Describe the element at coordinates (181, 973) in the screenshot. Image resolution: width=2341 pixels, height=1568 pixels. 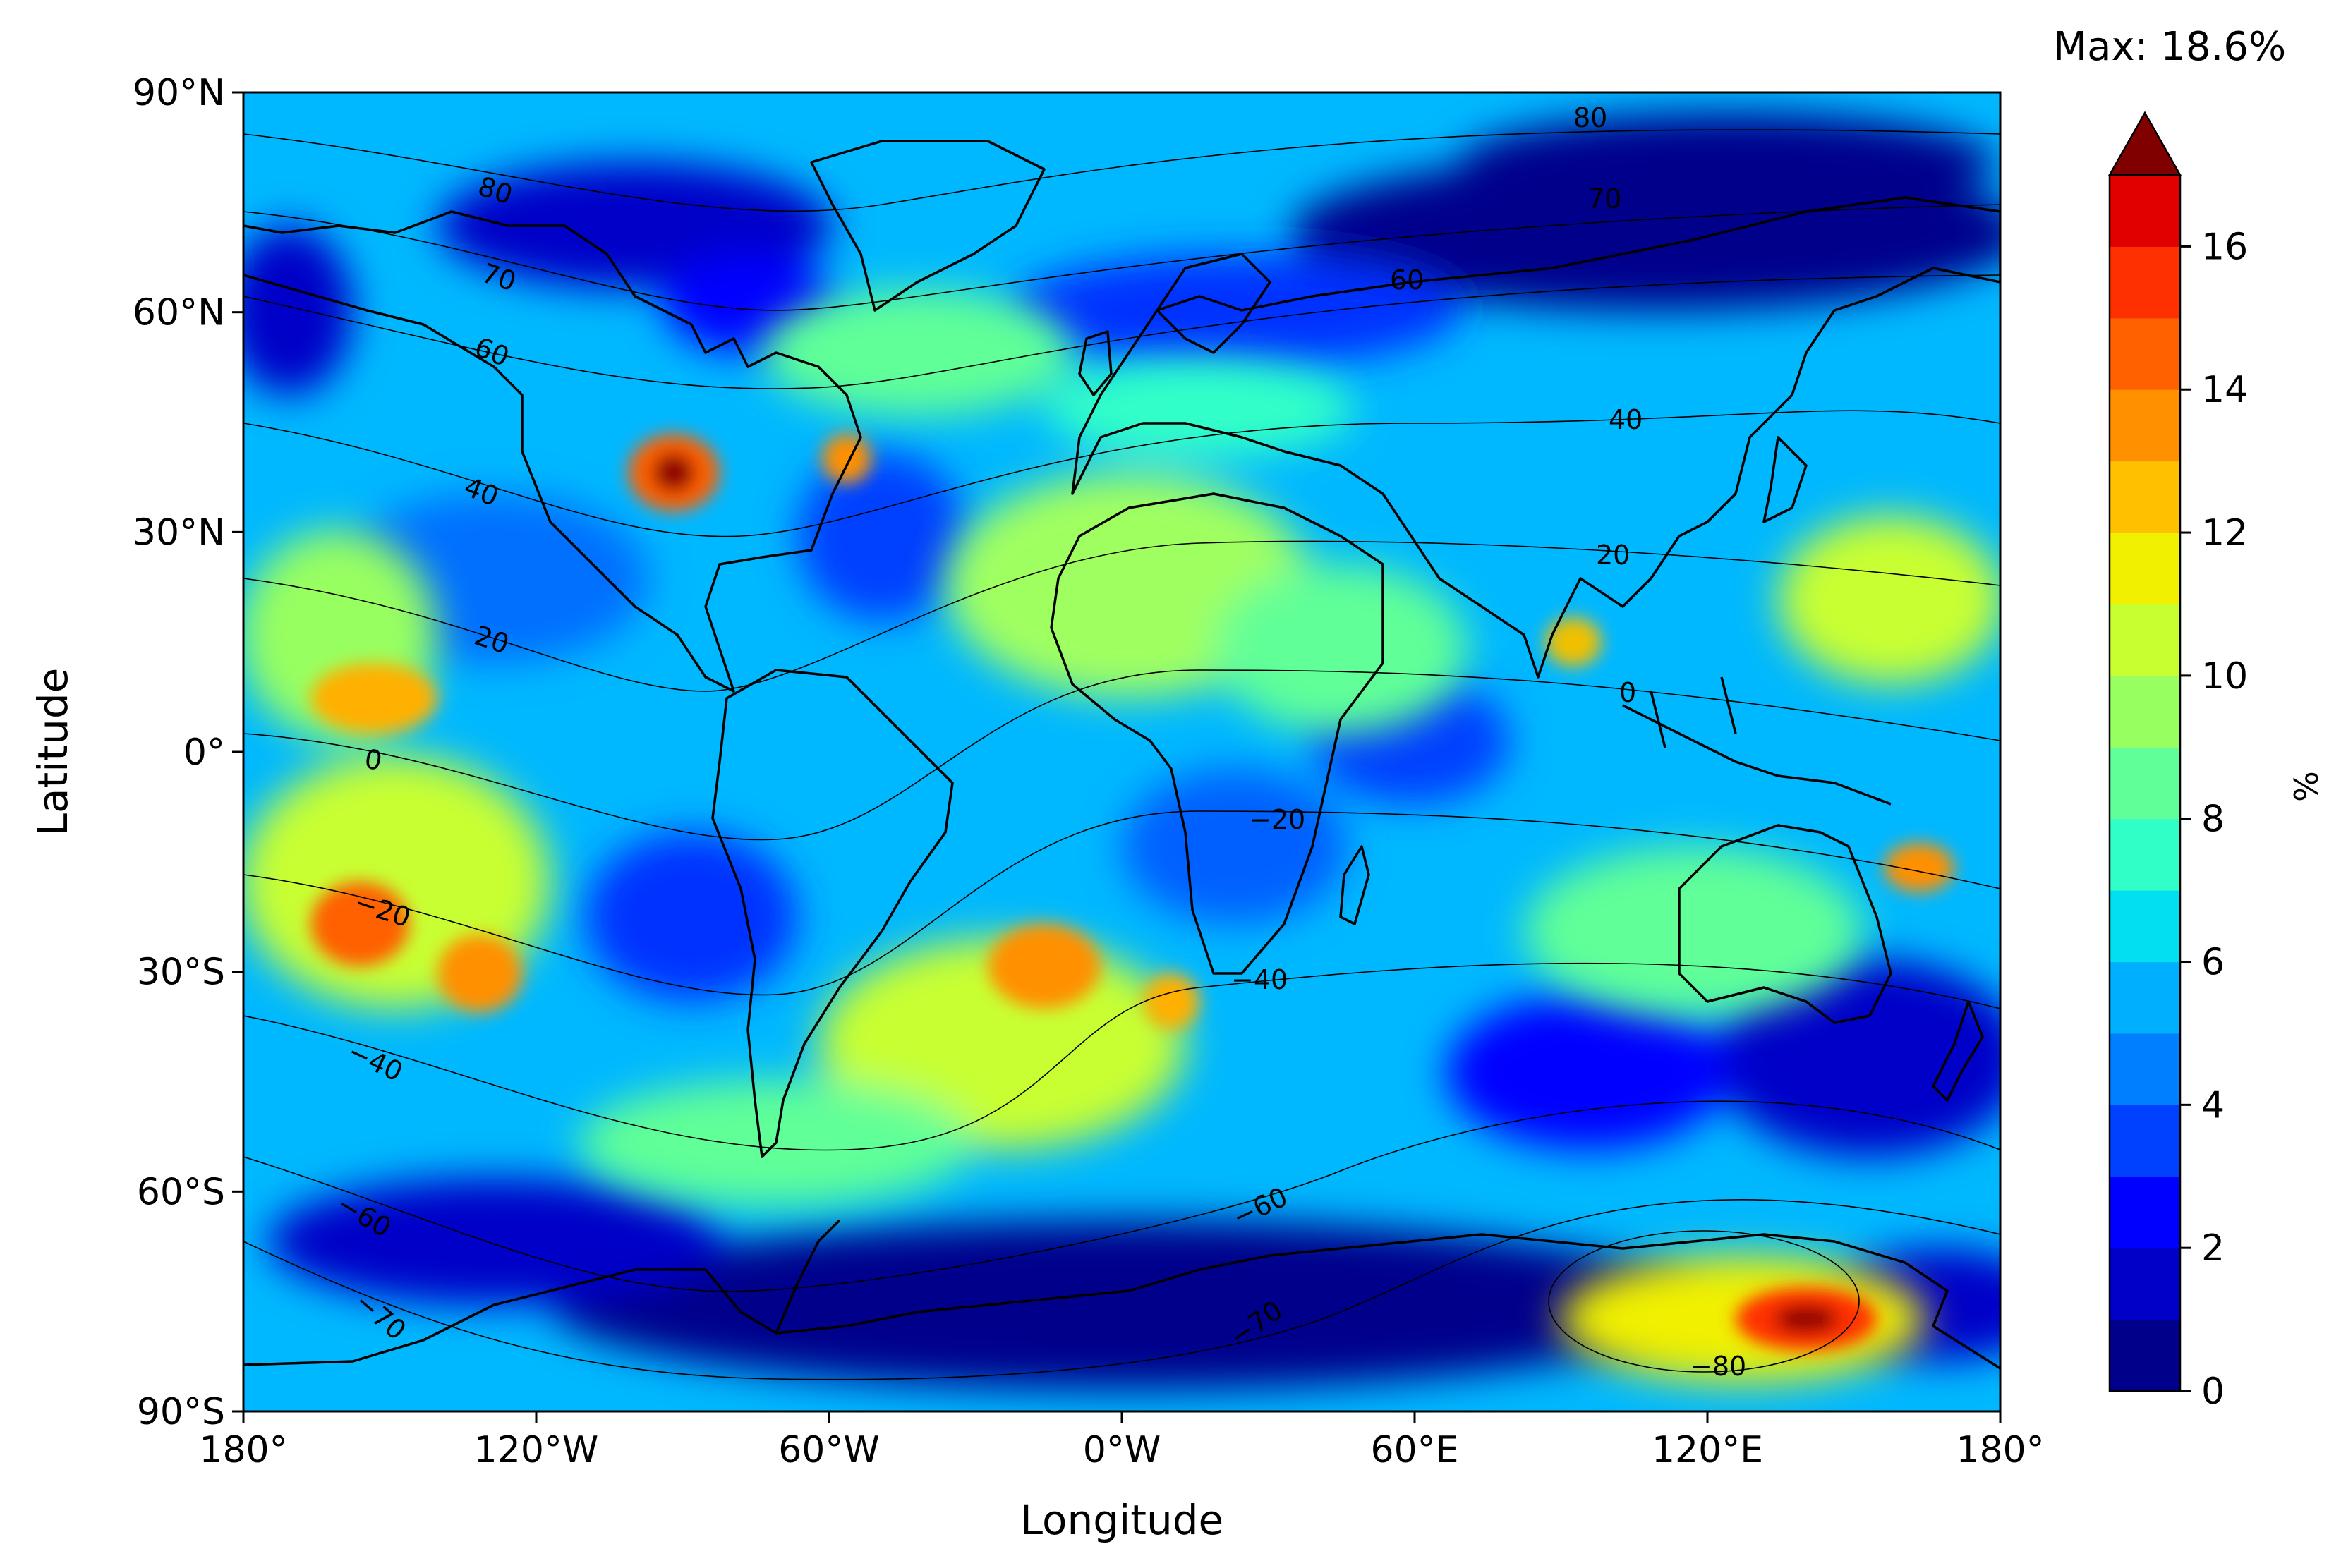
I see `y-tick-label: 30°S` at that location.